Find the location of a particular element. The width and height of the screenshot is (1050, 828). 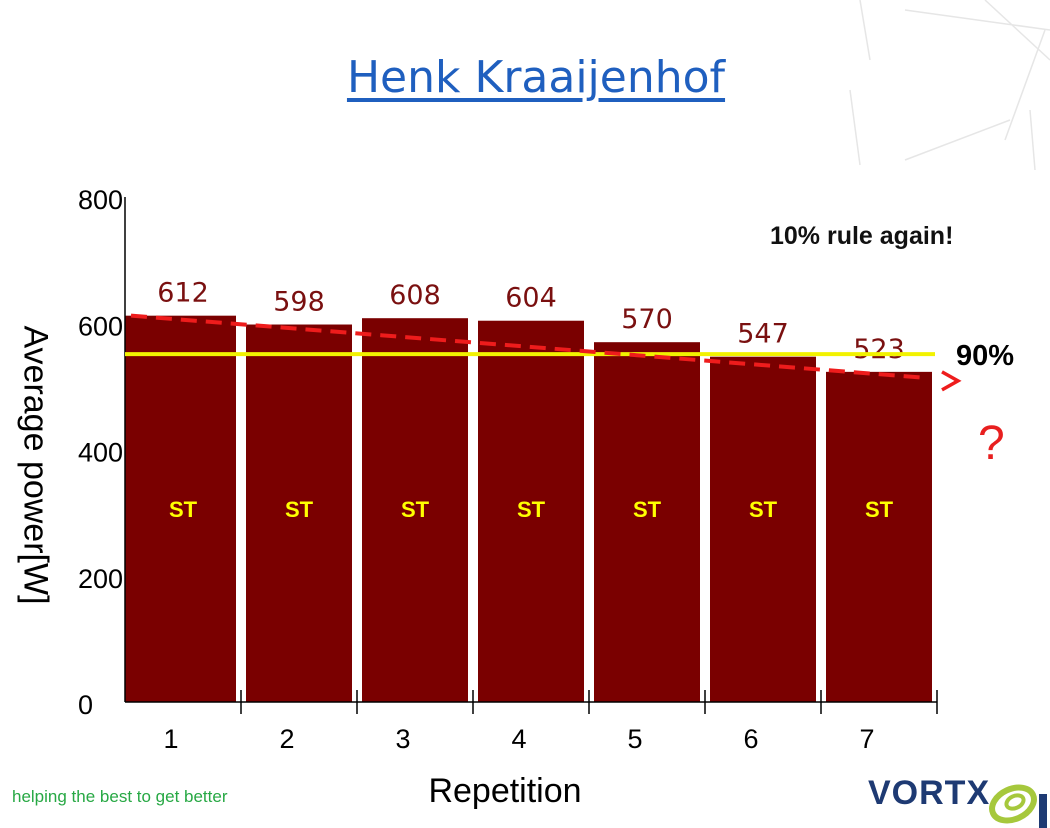

x-tick-label: 1 is located at coordinates (170, 739).